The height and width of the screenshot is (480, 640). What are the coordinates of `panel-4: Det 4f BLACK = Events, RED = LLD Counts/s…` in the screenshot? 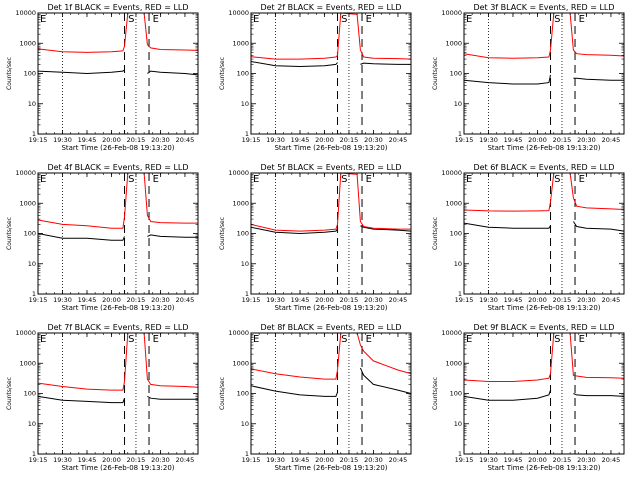 It's located at (102, 237).